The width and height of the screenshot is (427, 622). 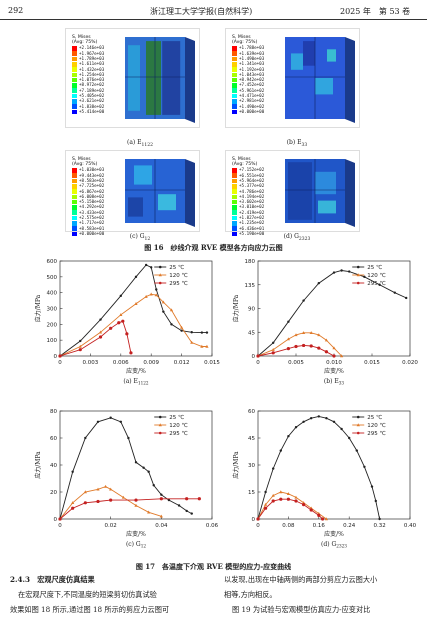 I want to click on legend-value: +1.076e+03, so click(x=92, y=80).